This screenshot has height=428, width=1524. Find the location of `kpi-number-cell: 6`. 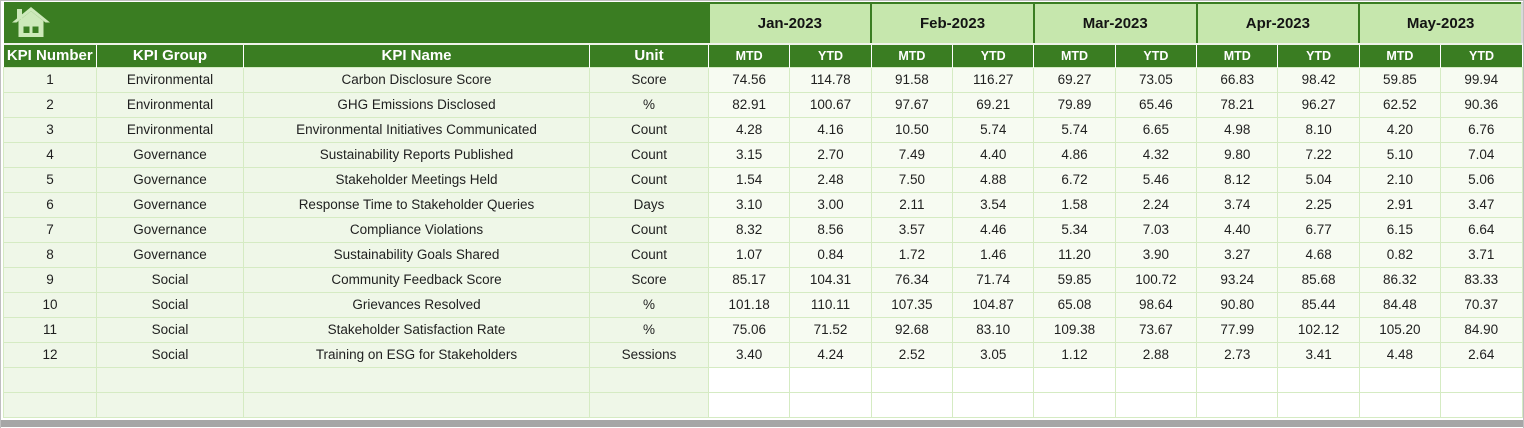

kpi-number-cell: 6 is located at coordinates (50, 204).